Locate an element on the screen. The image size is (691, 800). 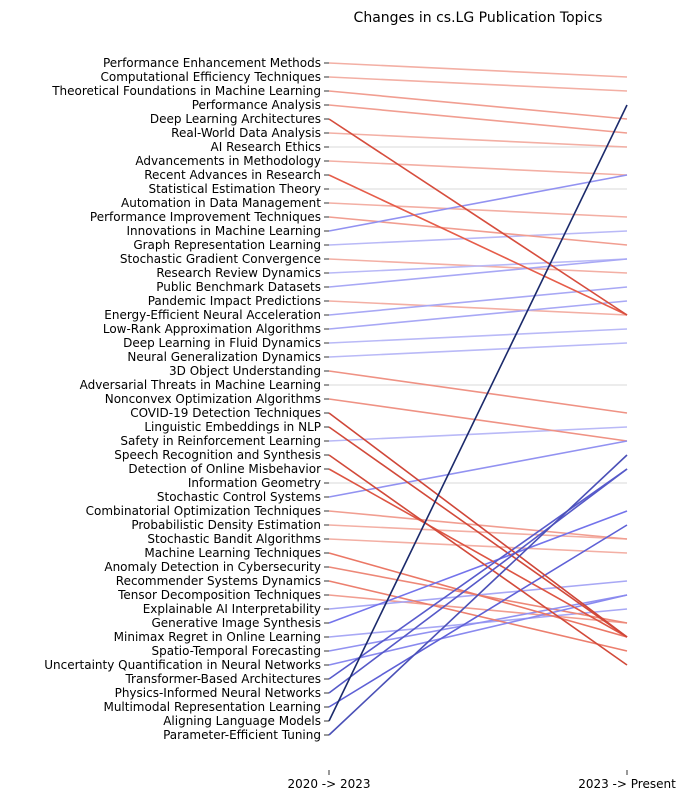
topic-label: Physics-Informed Neural Networks is located at coordinates (218, 693).